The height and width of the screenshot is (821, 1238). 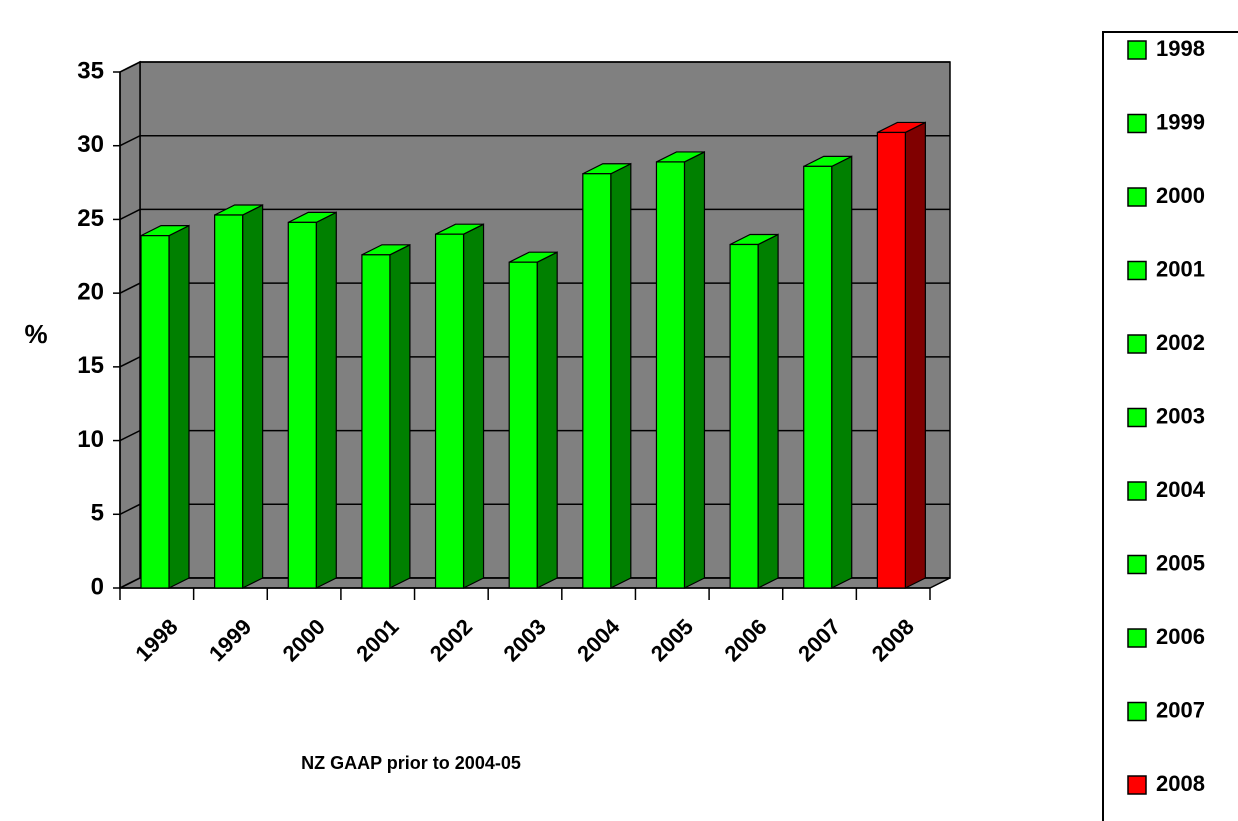 I want to click on x-tick-label: 2008, so click(x=893, y=640).